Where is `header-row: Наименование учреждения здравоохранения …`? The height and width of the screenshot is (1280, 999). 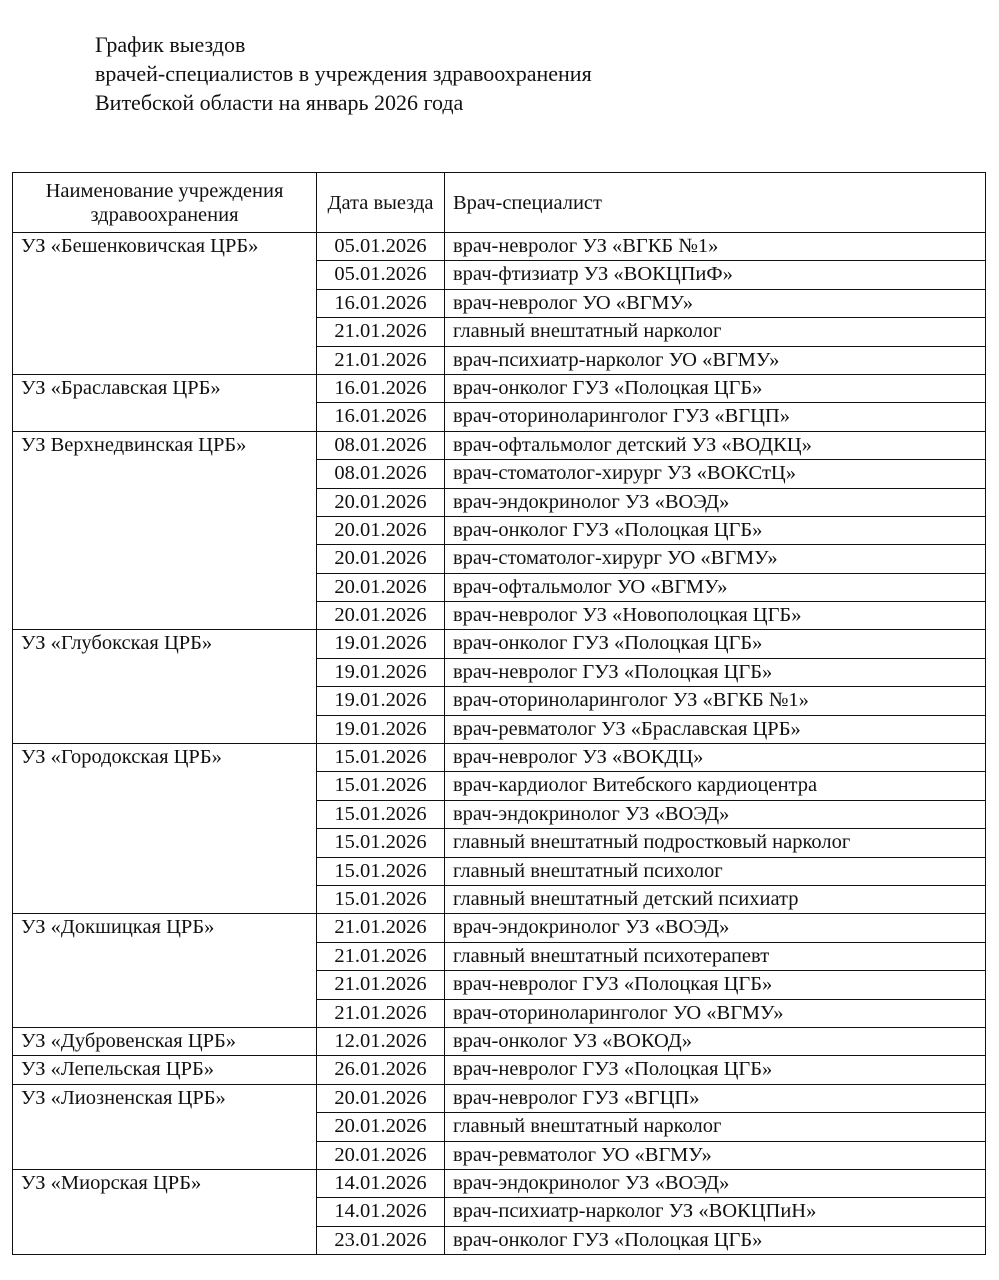 header-row: Наименование учреждения здравоохранения … is located at coordinates (499, 202).